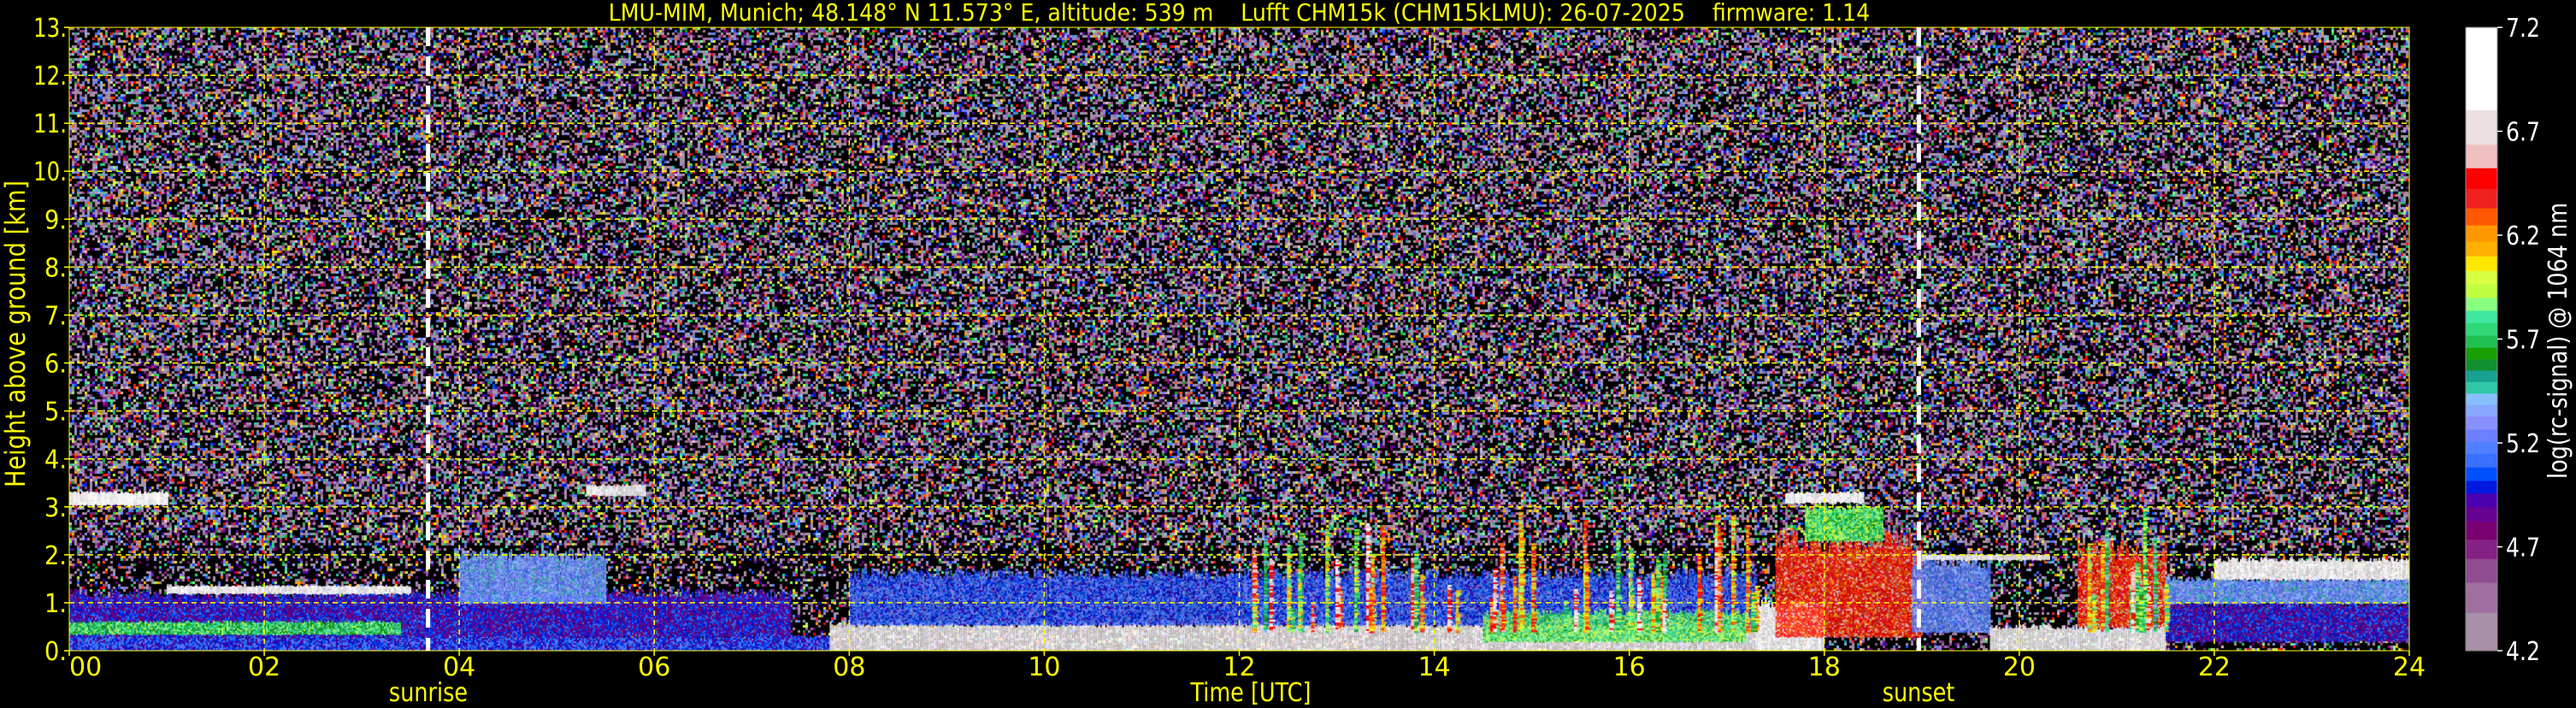 This screenshot has width=2576, height=708. I want to click on y-tick-label: 6., so click(55, 365).